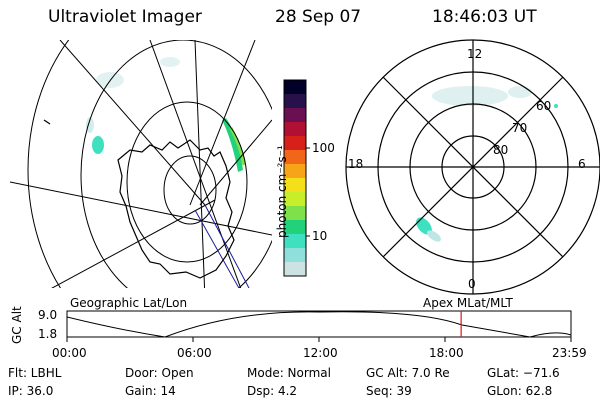  What do you see at coordinates (320, 236) in the screenshot?
I see `colorbar-tick-10: 10` at bounding box center [320, 236].